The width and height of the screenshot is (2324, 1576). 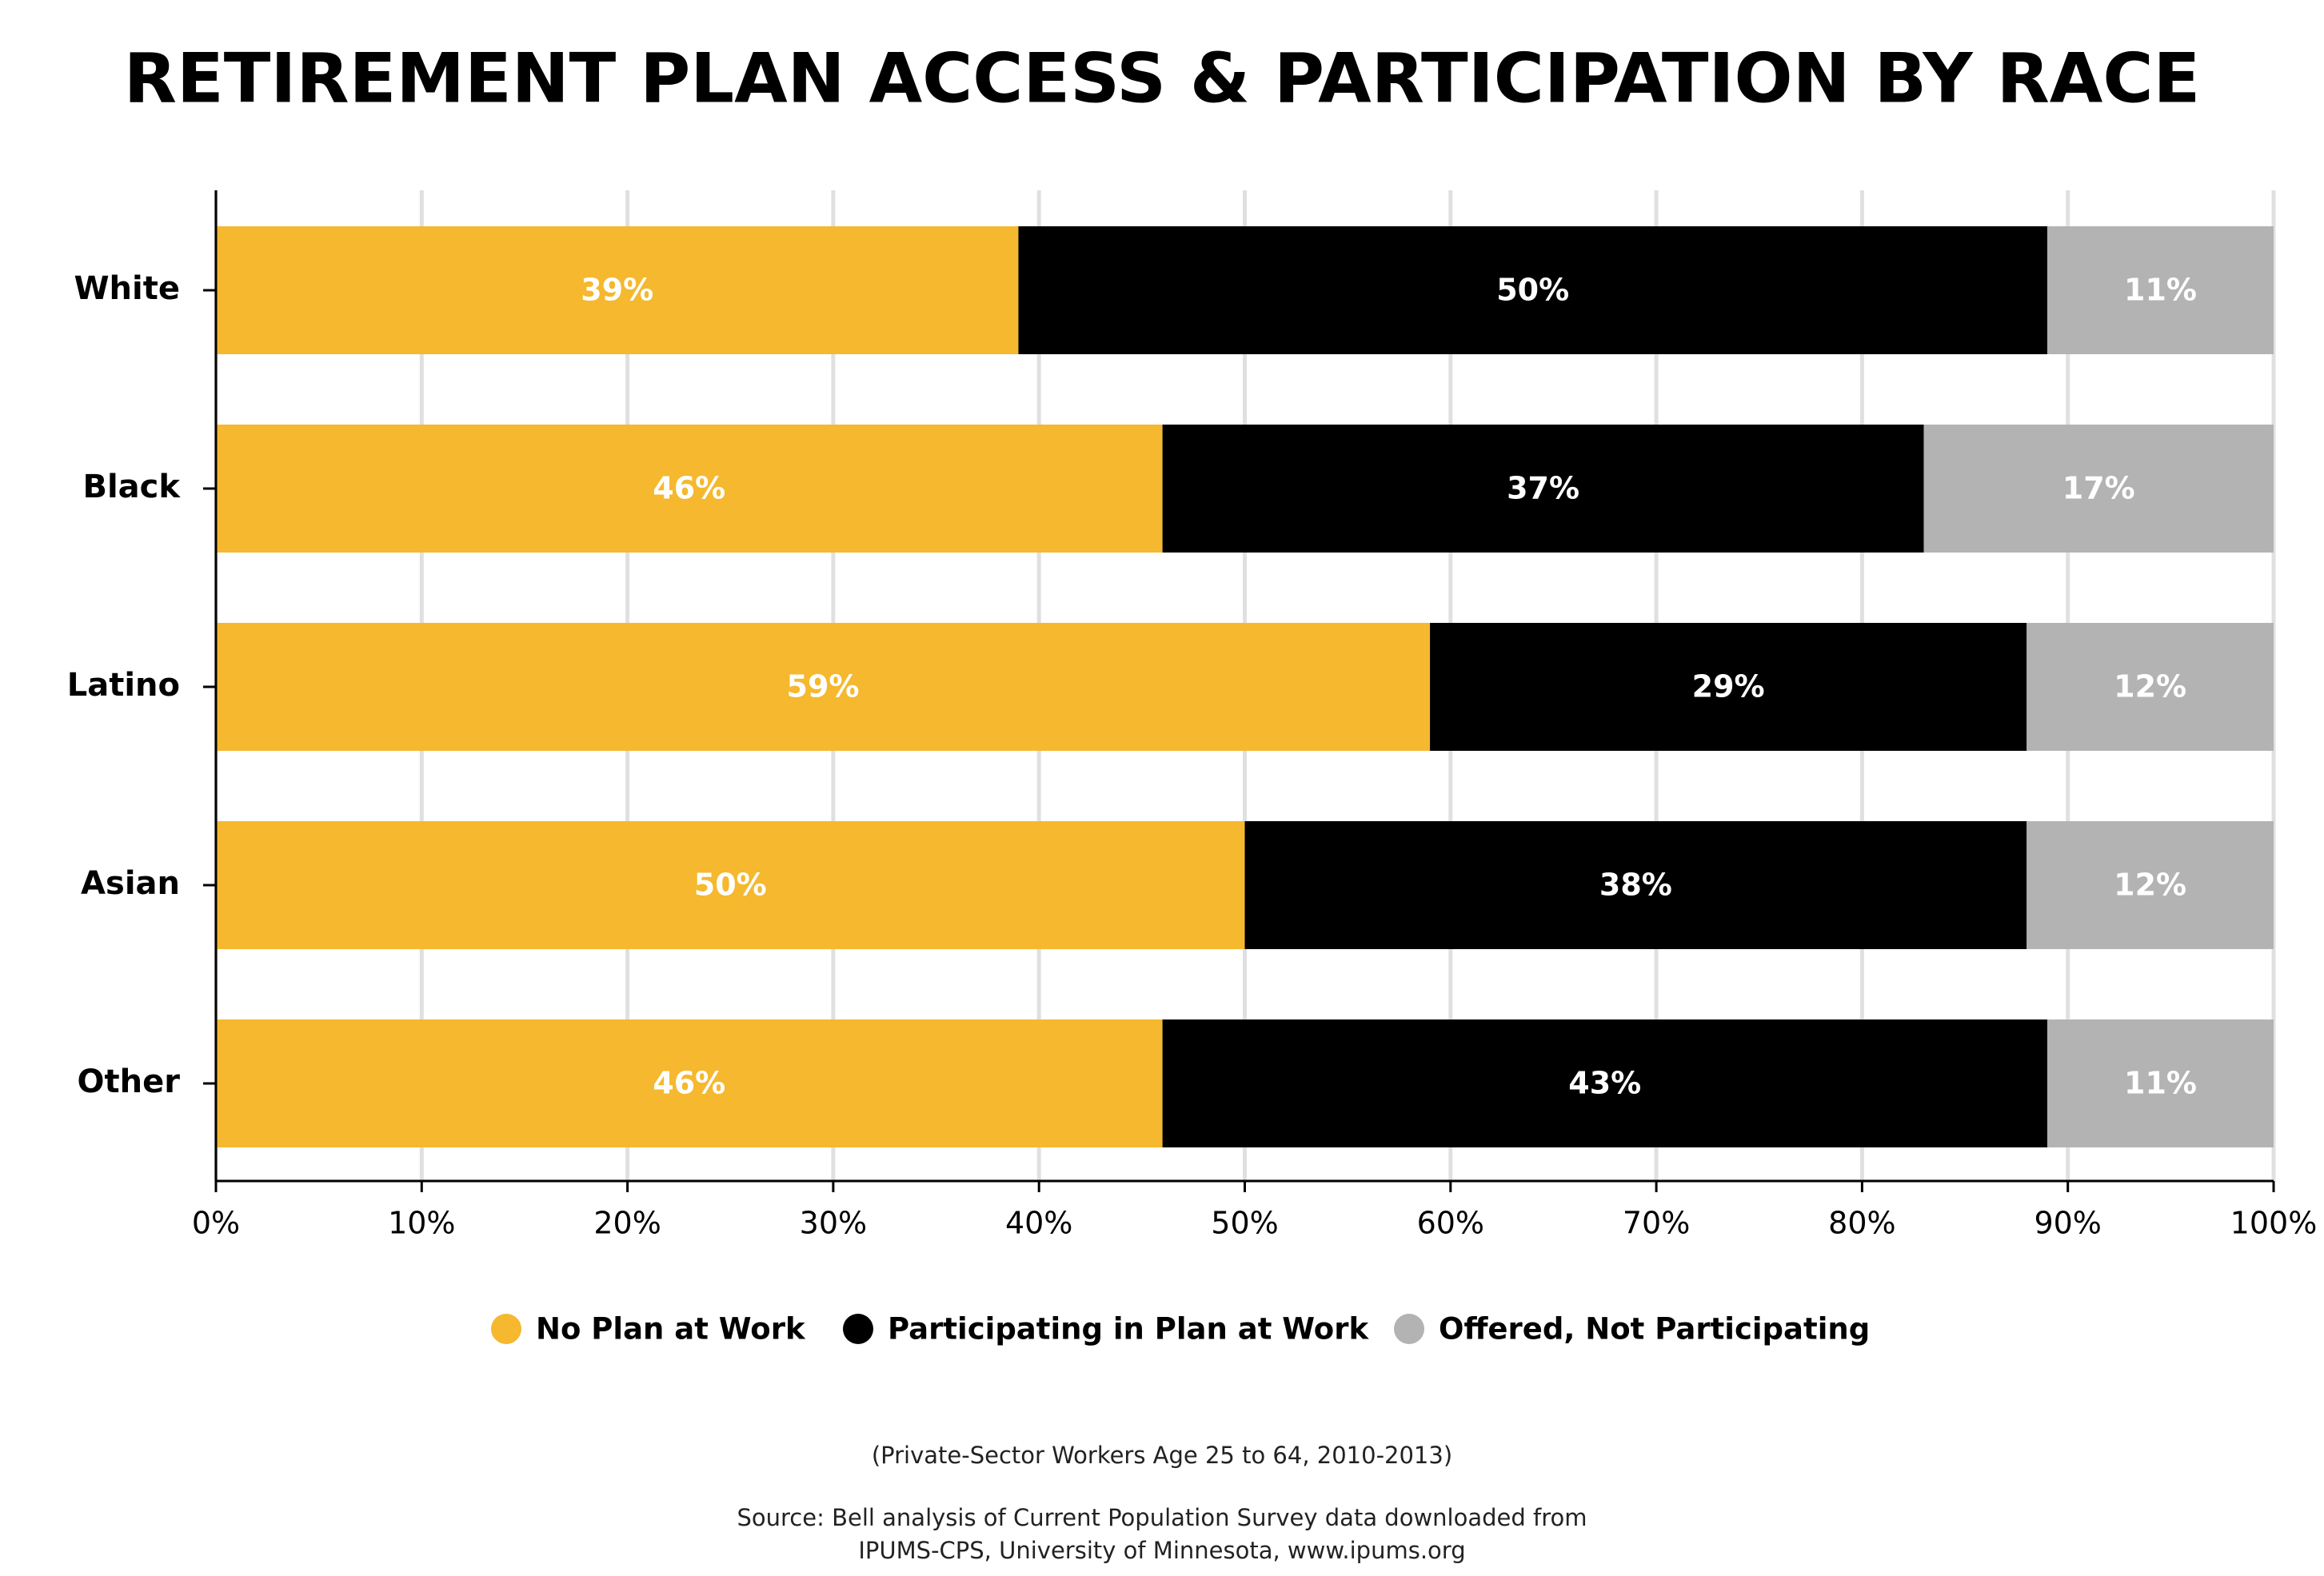 I want to click on x-tick-label: 90%, so click(x=2067, y=1223).